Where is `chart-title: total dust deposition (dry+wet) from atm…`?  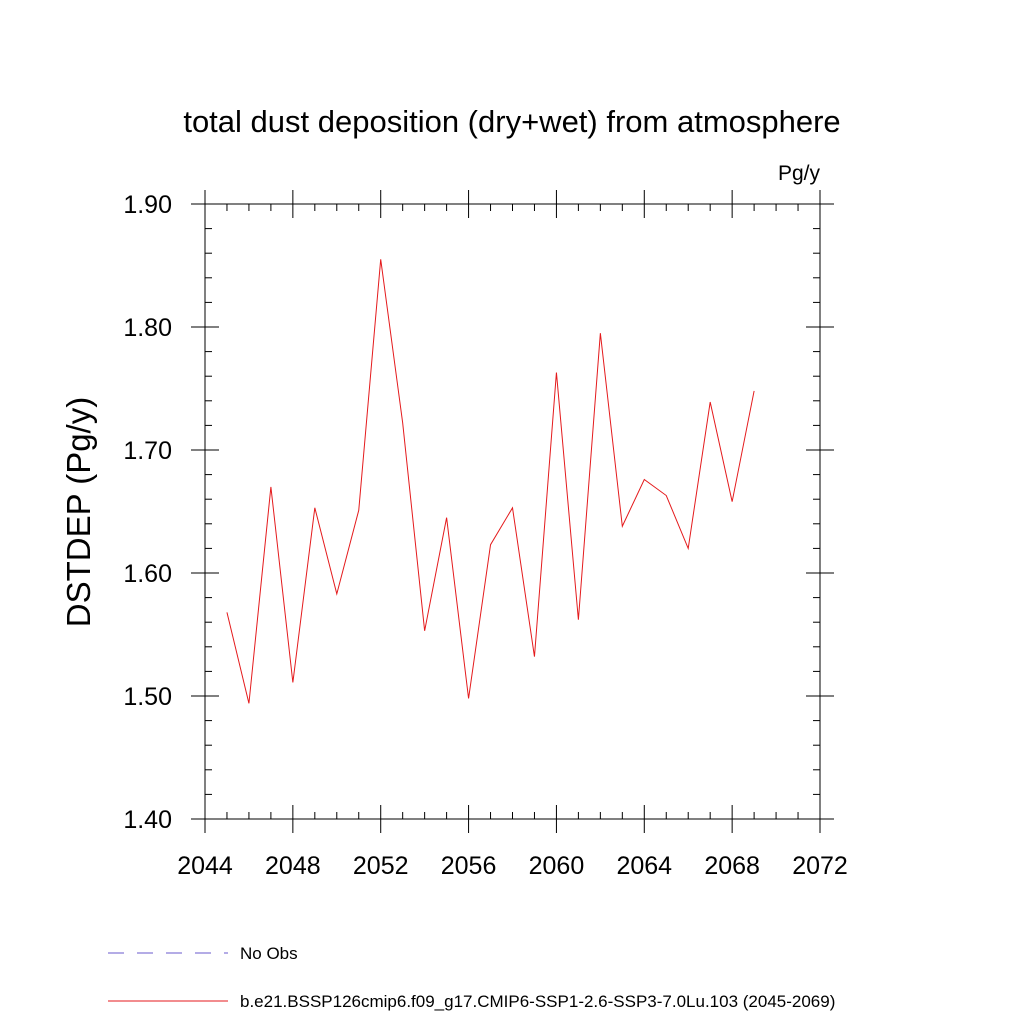 chart-title: total dust deposition (dry+wet) from atm… is located at coordinates (511, 121).